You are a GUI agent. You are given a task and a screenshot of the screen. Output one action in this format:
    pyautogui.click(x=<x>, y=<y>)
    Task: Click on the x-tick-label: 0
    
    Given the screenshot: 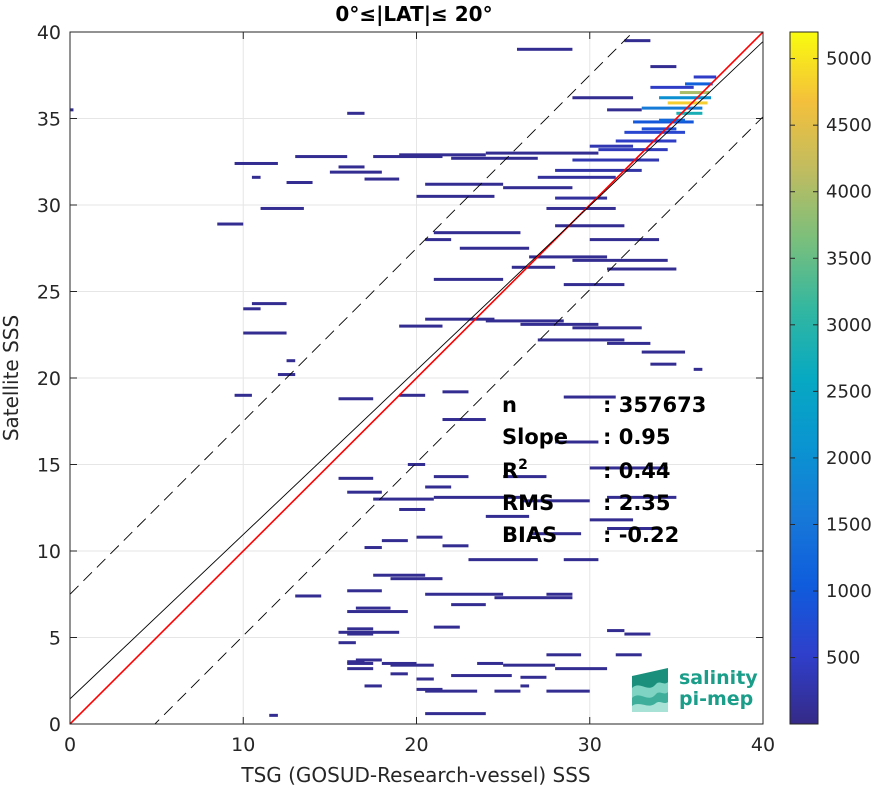 What is the action you would take?
    pyautogui.click(x=70, y=745)
    